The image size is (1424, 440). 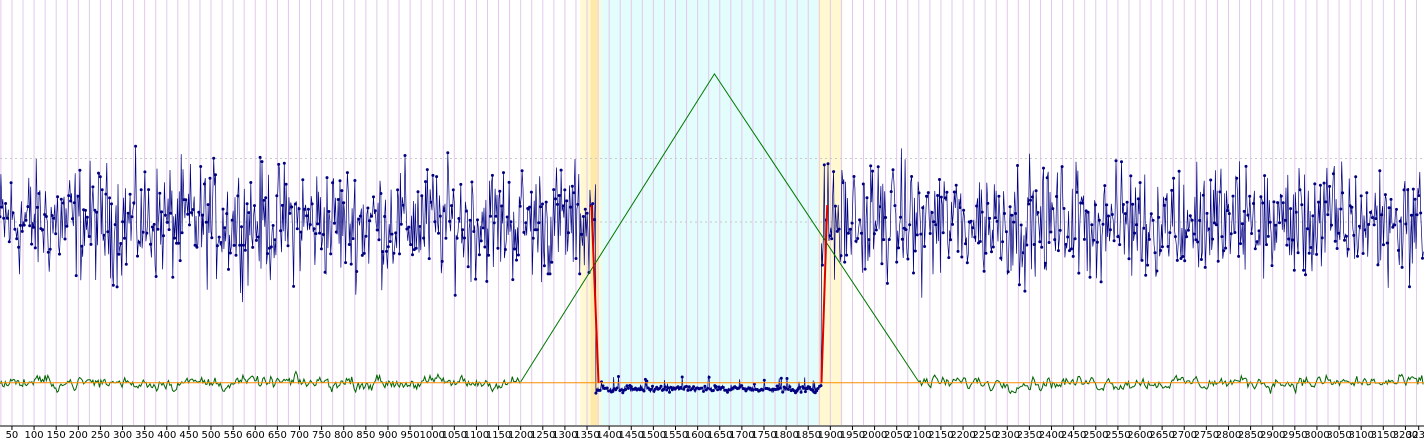 I want to click on residual-line, so click(x=260, y=382).